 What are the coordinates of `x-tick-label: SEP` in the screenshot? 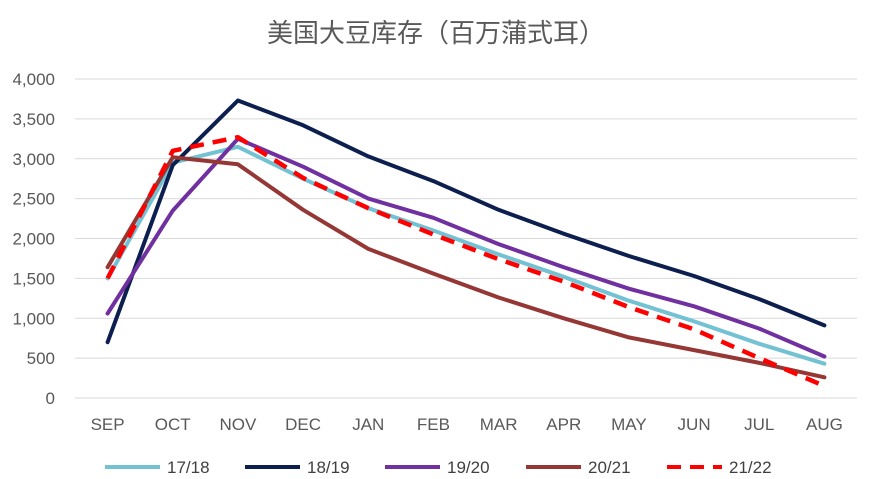 It's located at (108, 424).